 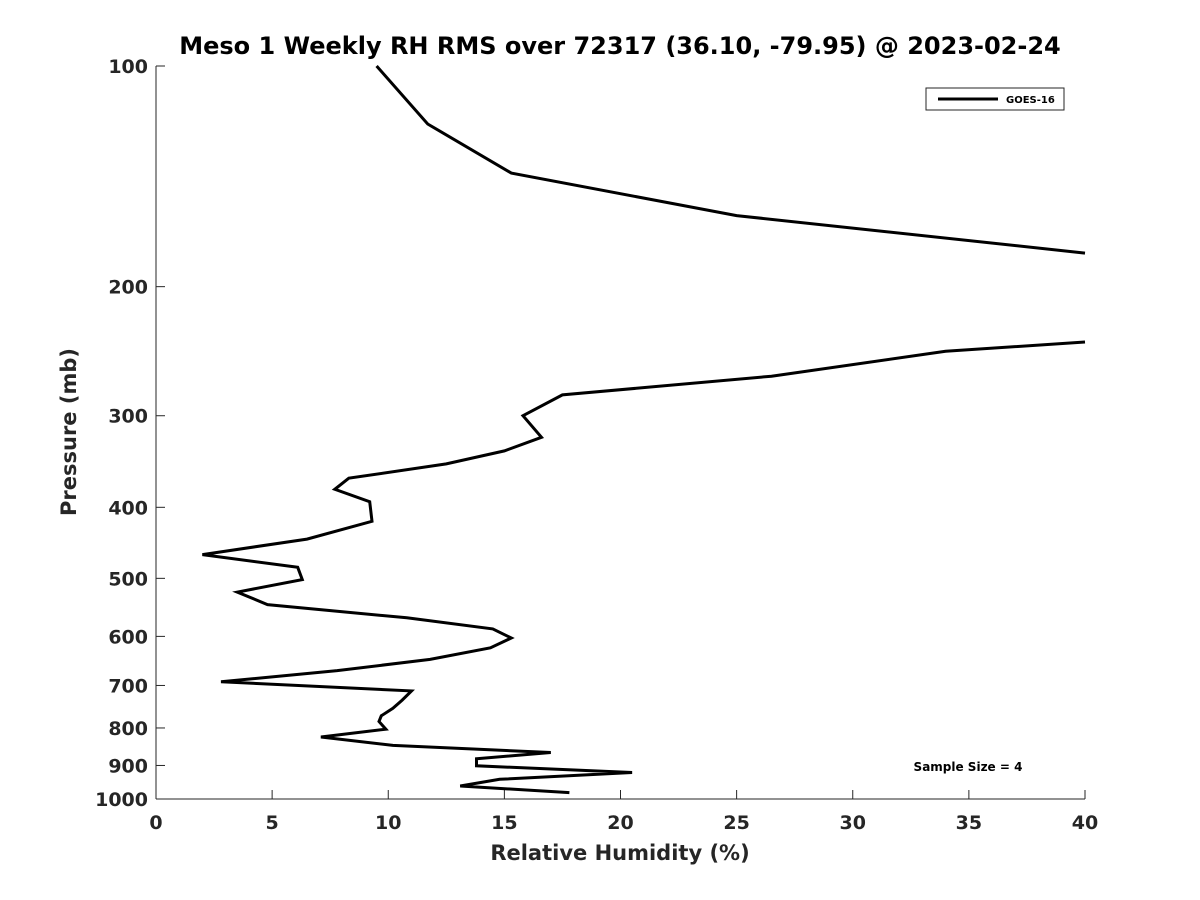 What do you see at coordinates (1085, 823) in the screenshot?
I see `x-tick-label-40: 40` at bounding box center [1085, 823].